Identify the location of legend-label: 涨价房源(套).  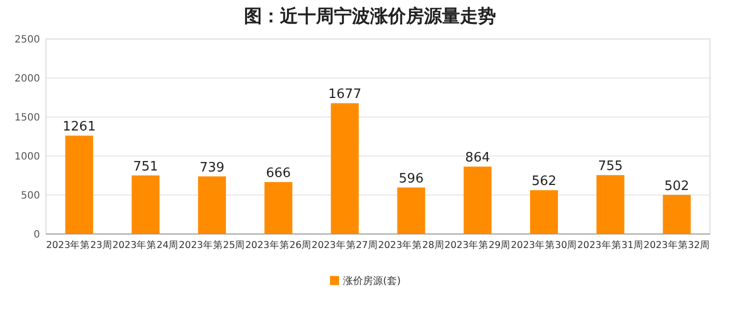
(372, 281).